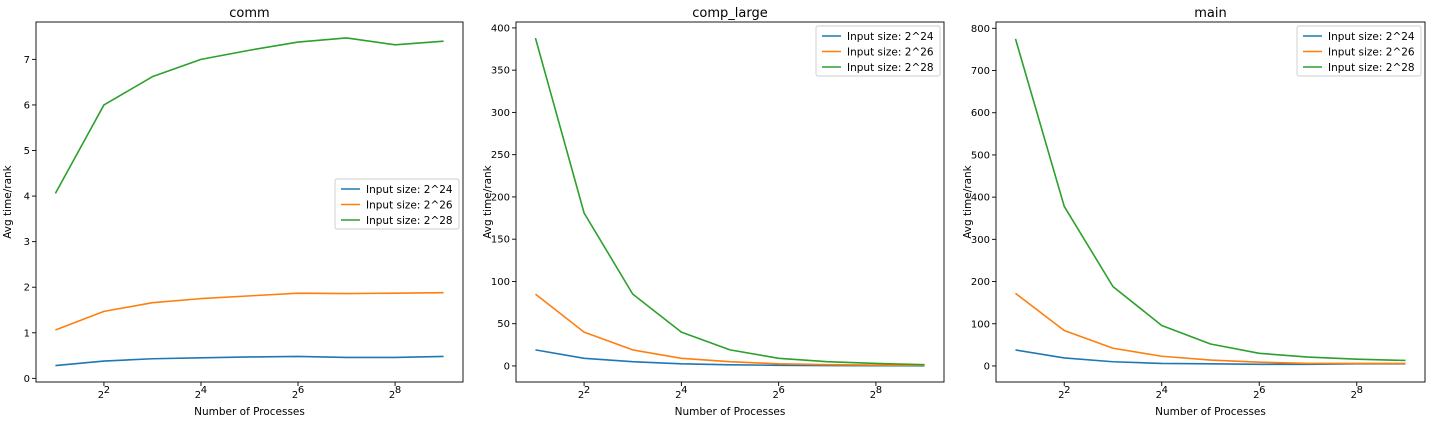 This screenshot has height=424, width=1432. What do you see at coordinates (27, 105) in the screenshot?
I see `y-tick-label: 6` at bounding box center [27, 105].